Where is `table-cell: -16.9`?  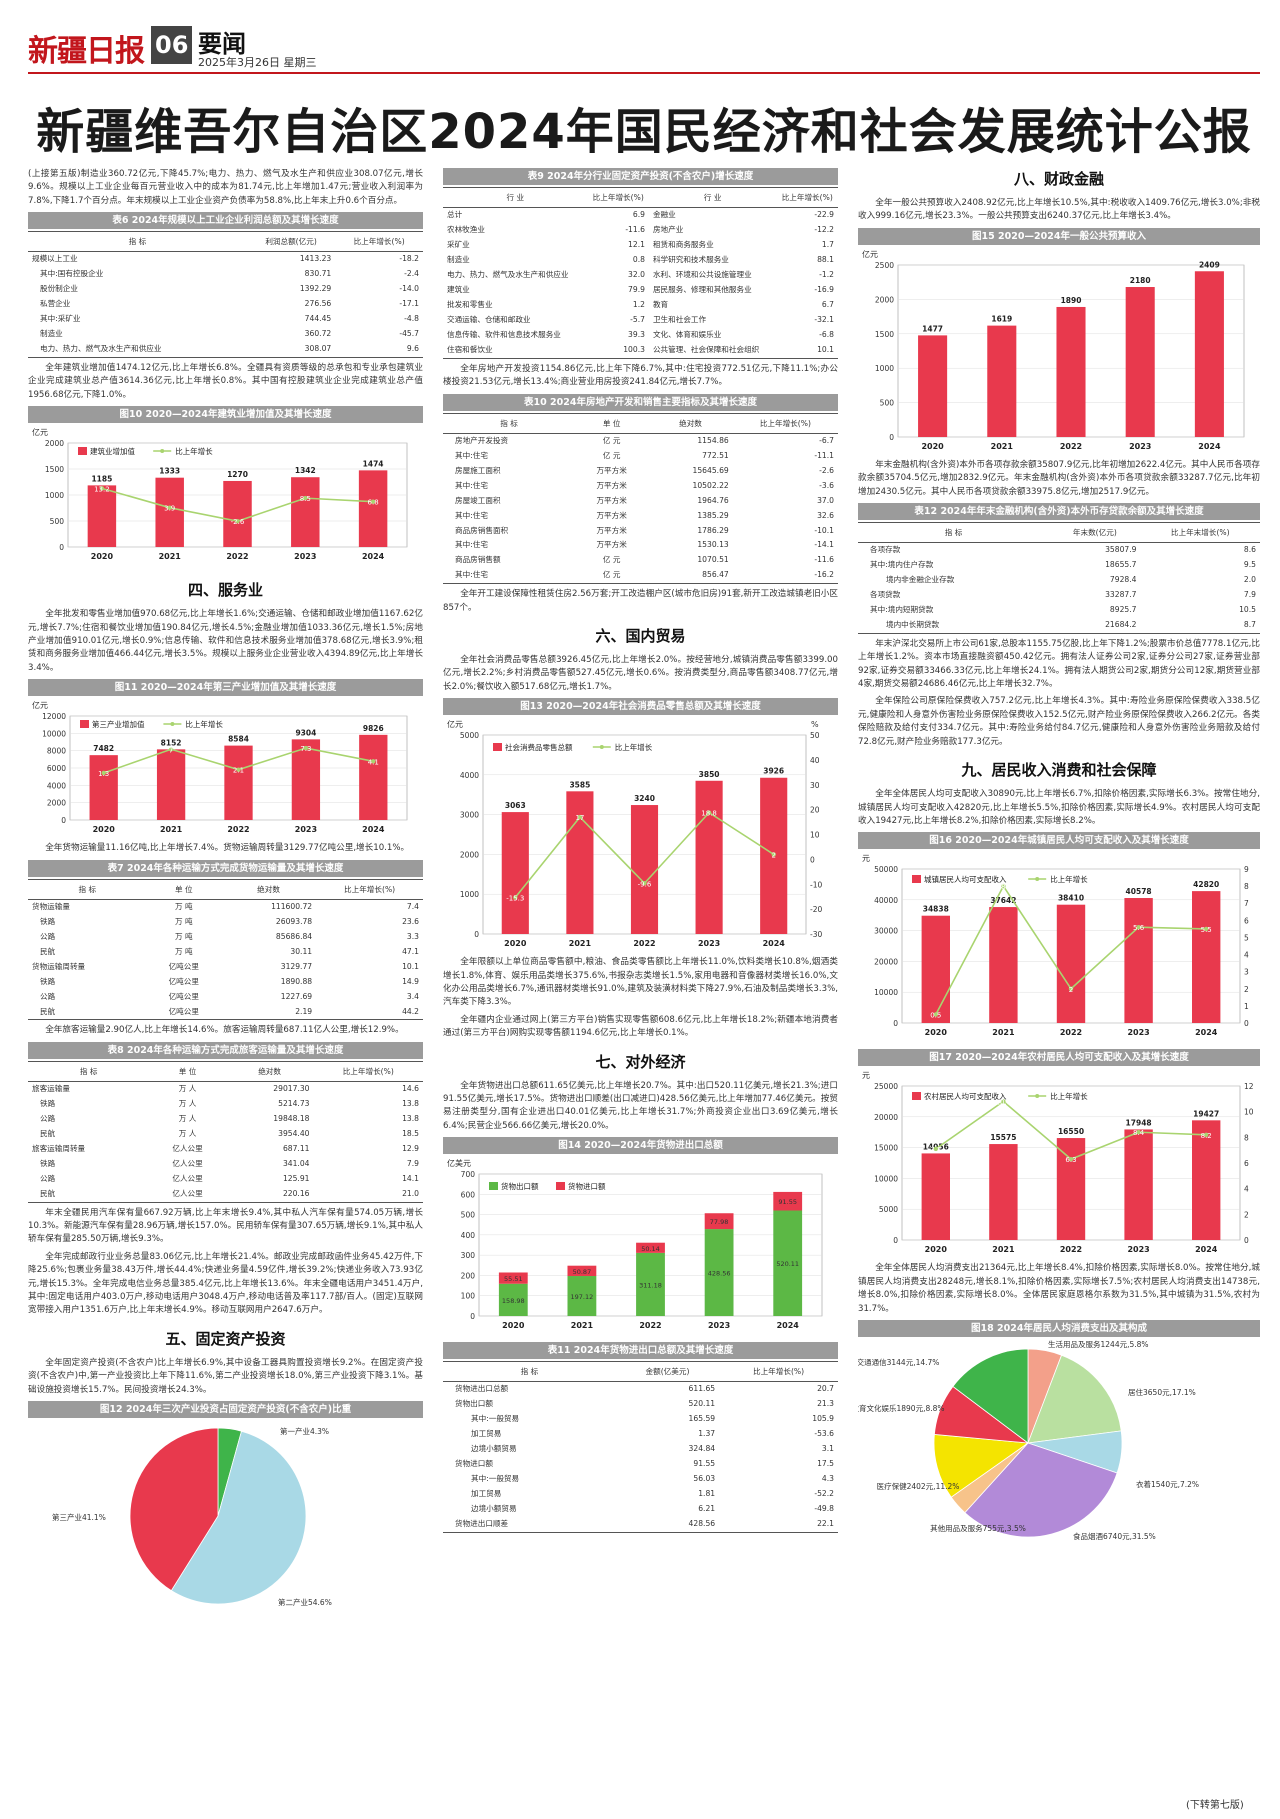 table-cell: -16.9 is located at coordinates (824, 290).